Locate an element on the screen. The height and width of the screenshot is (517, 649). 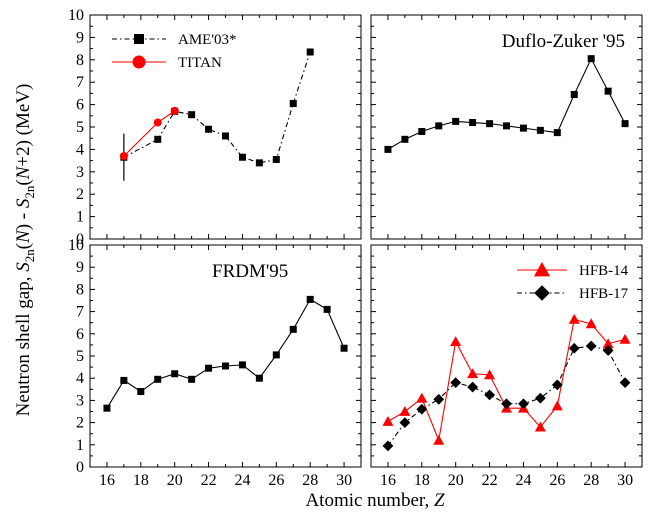
x-tick-label: 28 is located at coordinates (310, 480).